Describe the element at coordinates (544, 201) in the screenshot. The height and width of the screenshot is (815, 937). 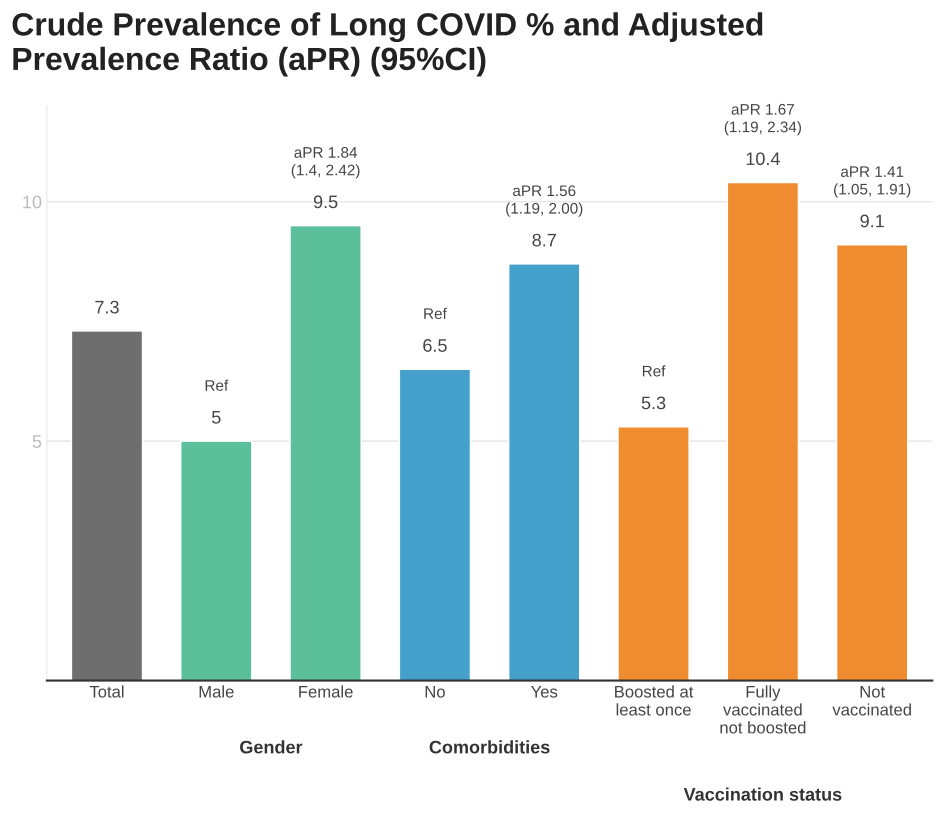
I see `annotation: aPR 1.56 (1.19, 2.00)` at that location.